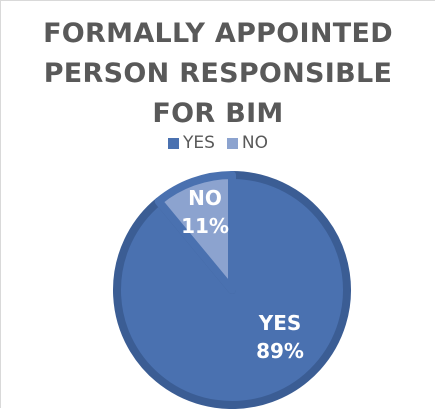  I want to click on legend-swatch-no, so click(232, 143).